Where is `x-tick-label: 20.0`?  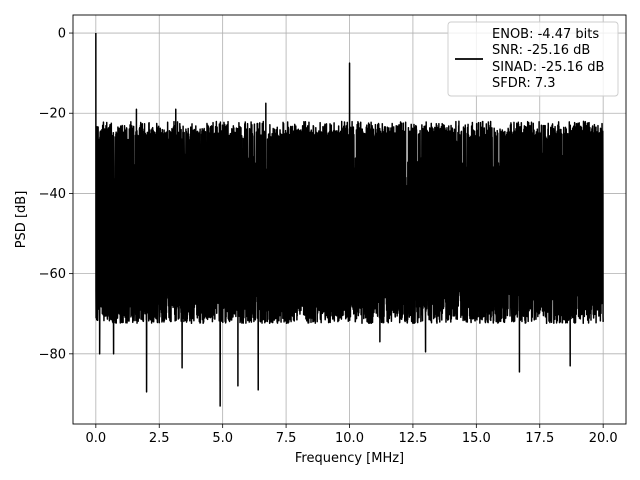
x-tick-label: 20.0 is located at coordinates (603, 438).